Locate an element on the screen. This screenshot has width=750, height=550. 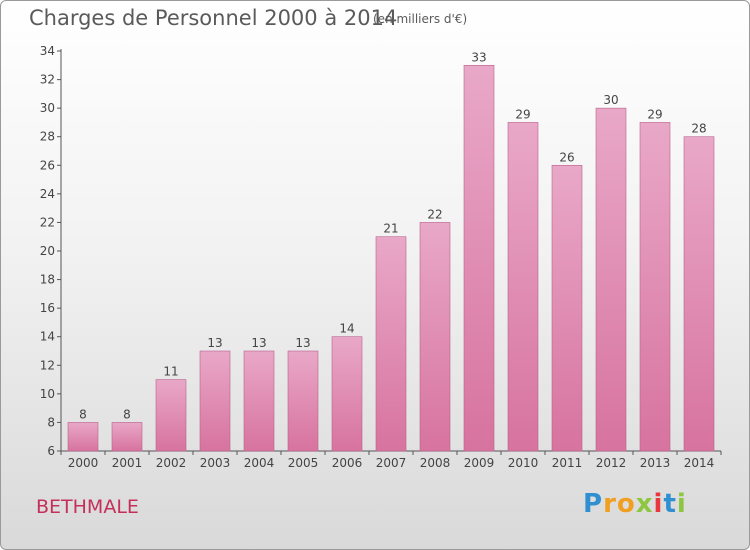
y-tick-label: 22 is located at coordinates (47, 222).